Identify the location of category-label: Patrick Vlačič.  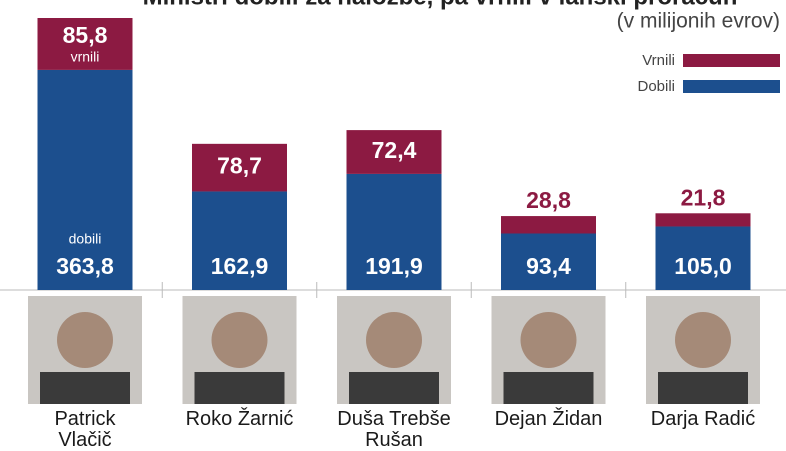
(85, 429).